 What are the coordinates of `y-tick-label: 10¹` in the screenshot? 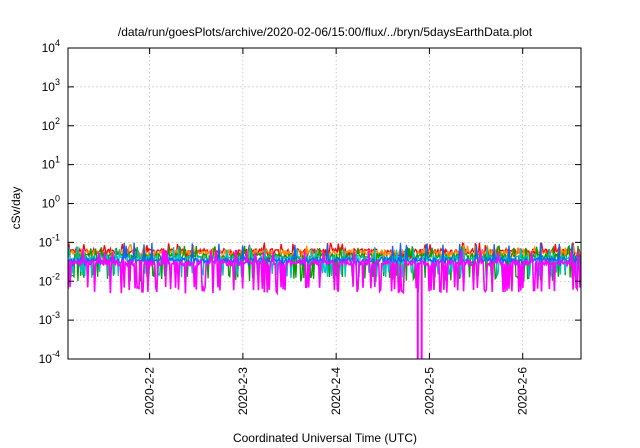 It's located at (51, 163).